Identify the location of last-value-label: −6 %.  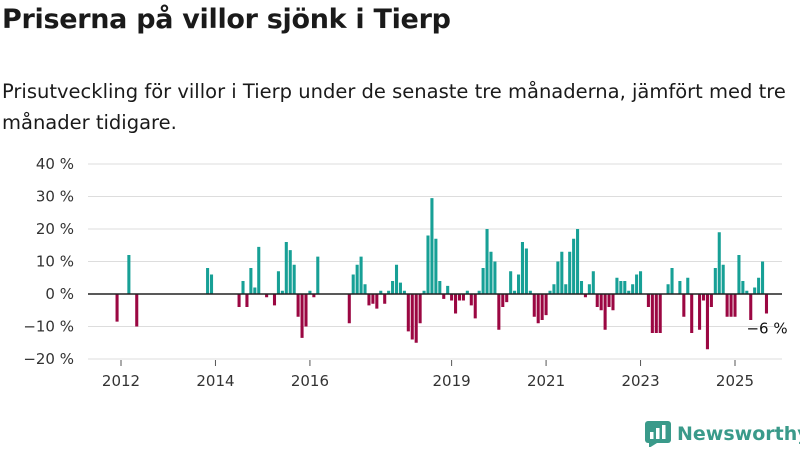
(766, 329).